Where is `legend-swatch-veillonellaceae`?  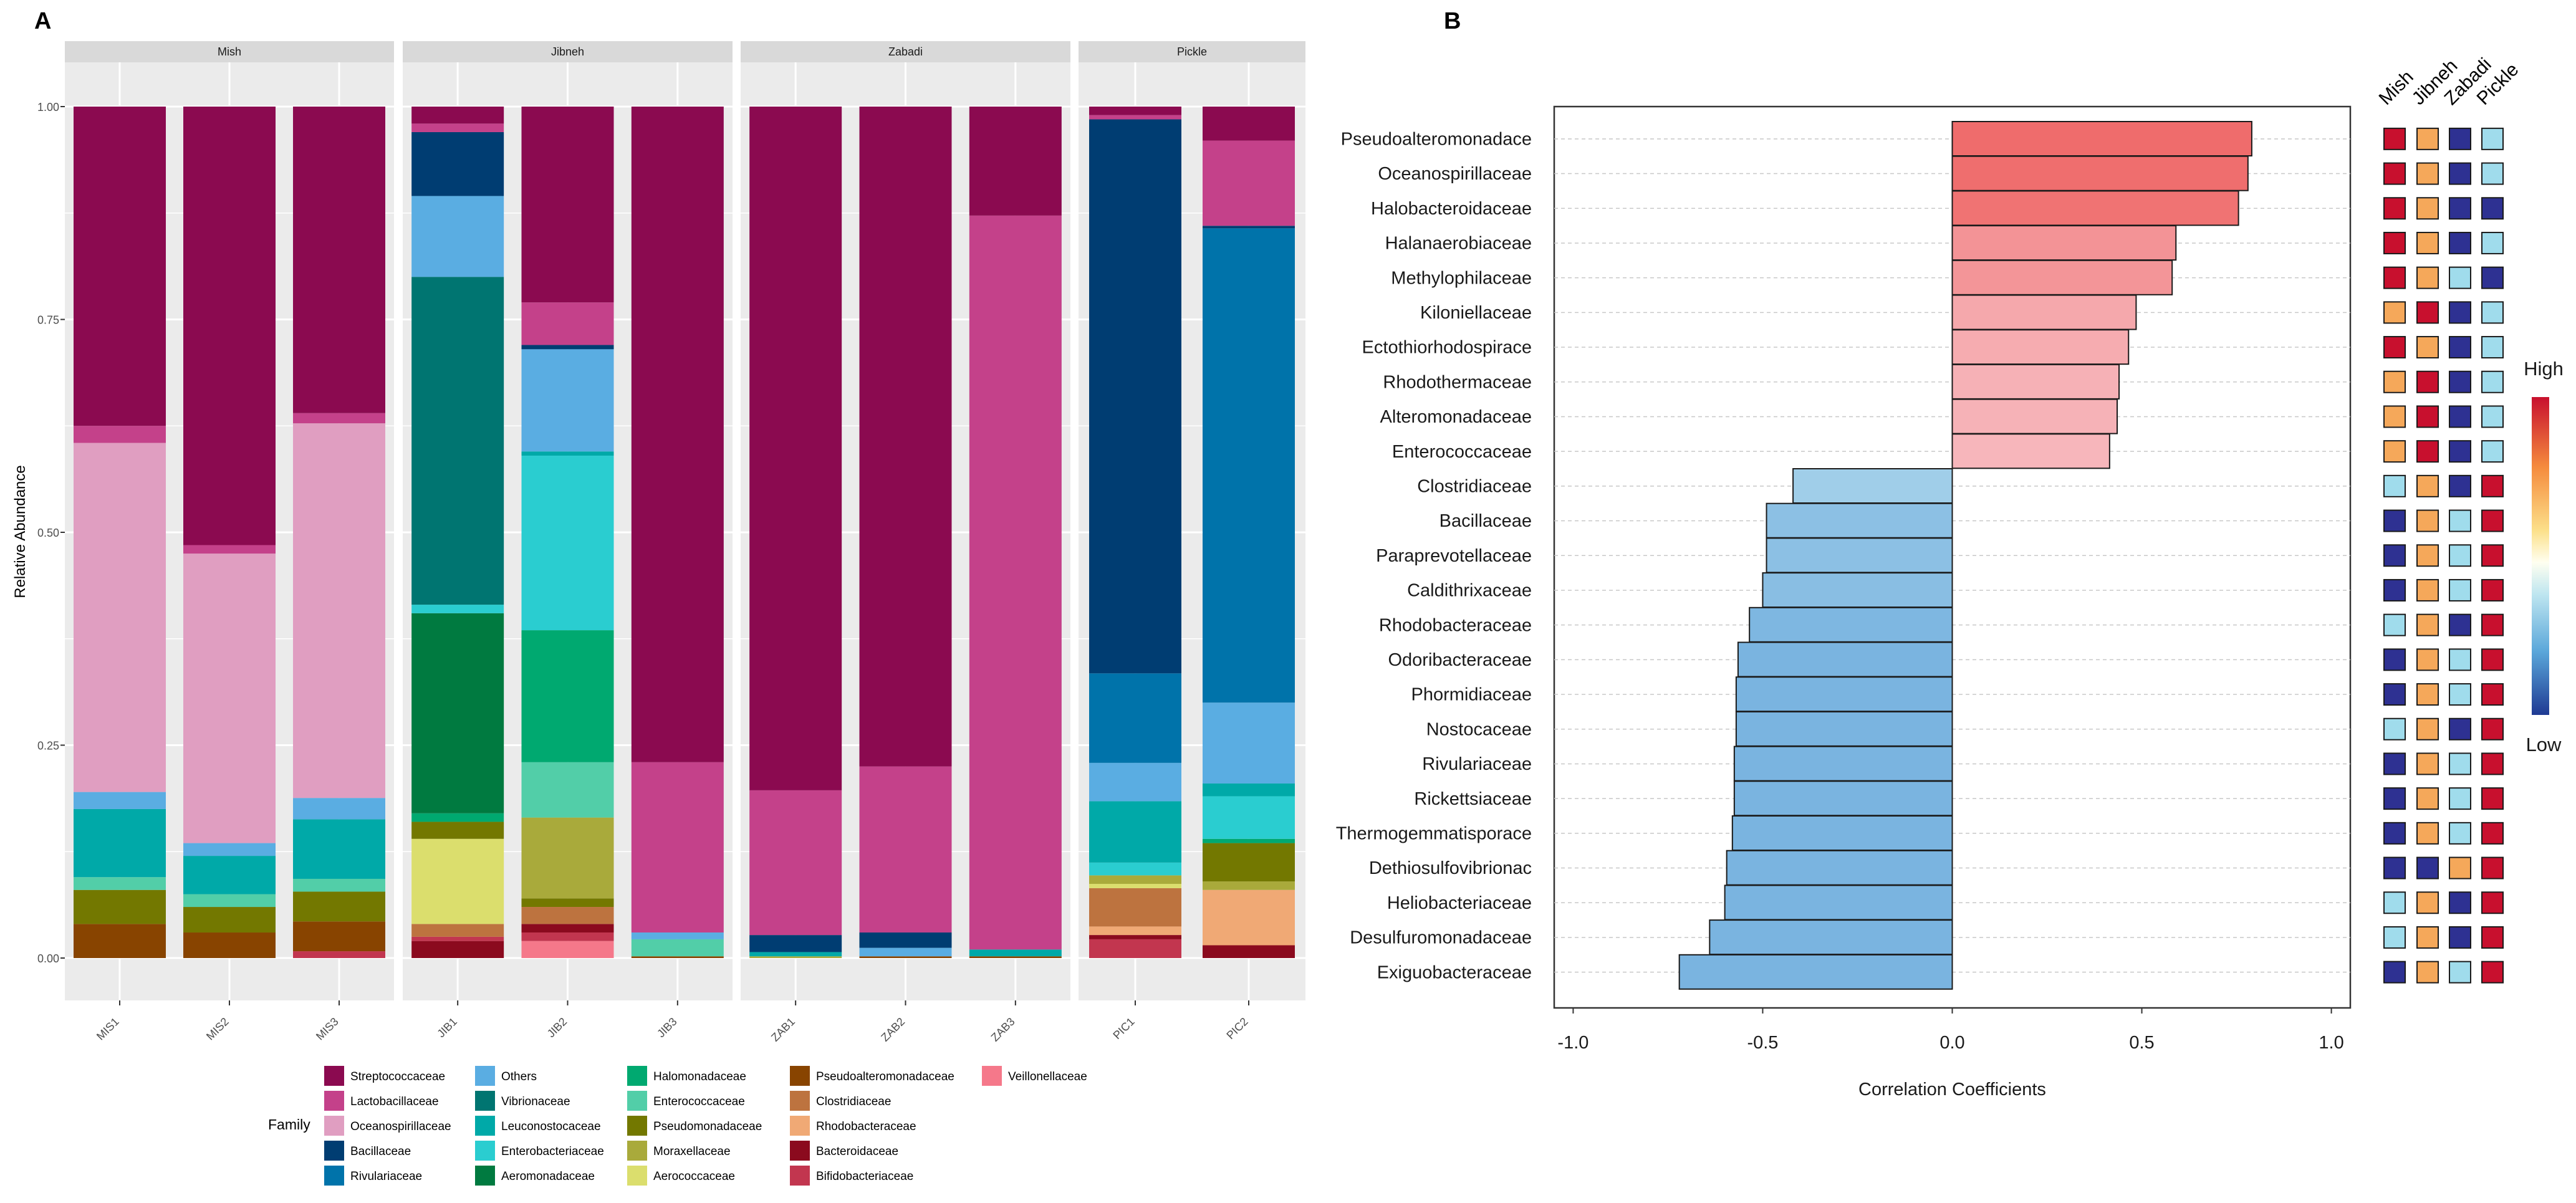 legend-swatch-veillonellaceae is located at coordinates (992, 1076).